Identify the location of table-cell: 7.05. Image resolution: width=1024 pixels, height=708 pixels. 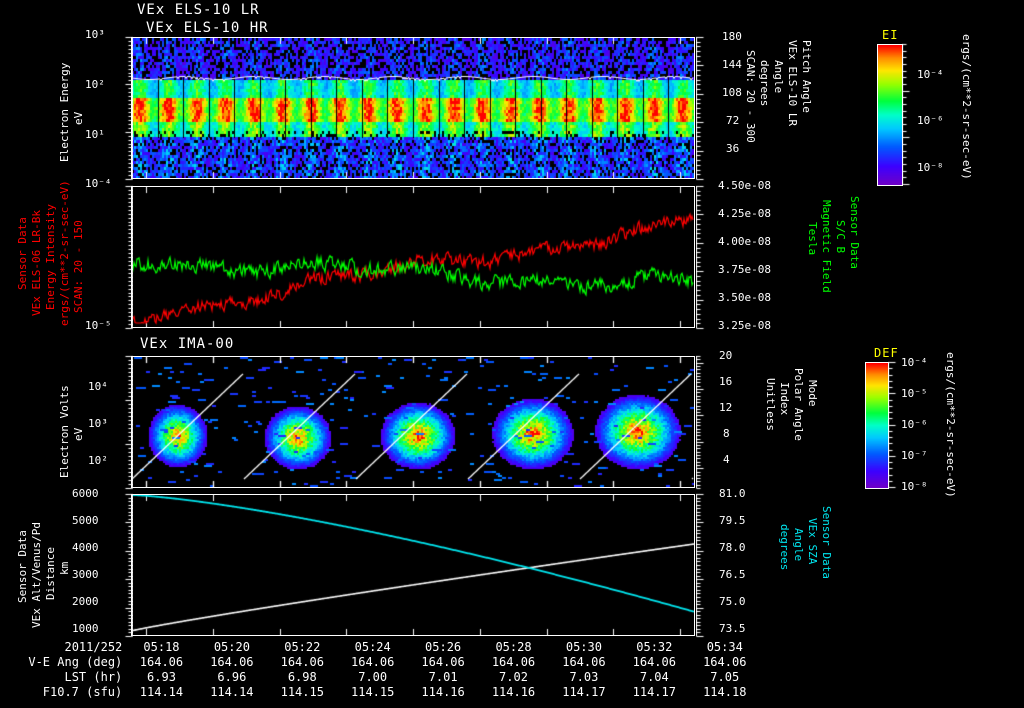
(725, 677).